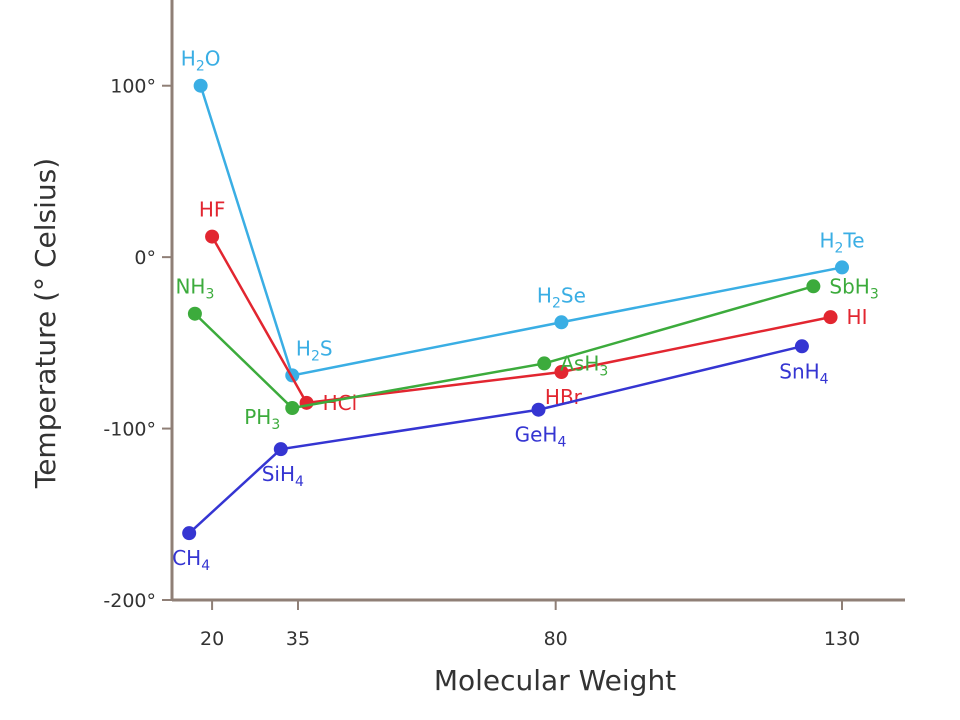 This screenshot has height=720, width=960. I want to click on data-label: CH4, so click(191, 560).